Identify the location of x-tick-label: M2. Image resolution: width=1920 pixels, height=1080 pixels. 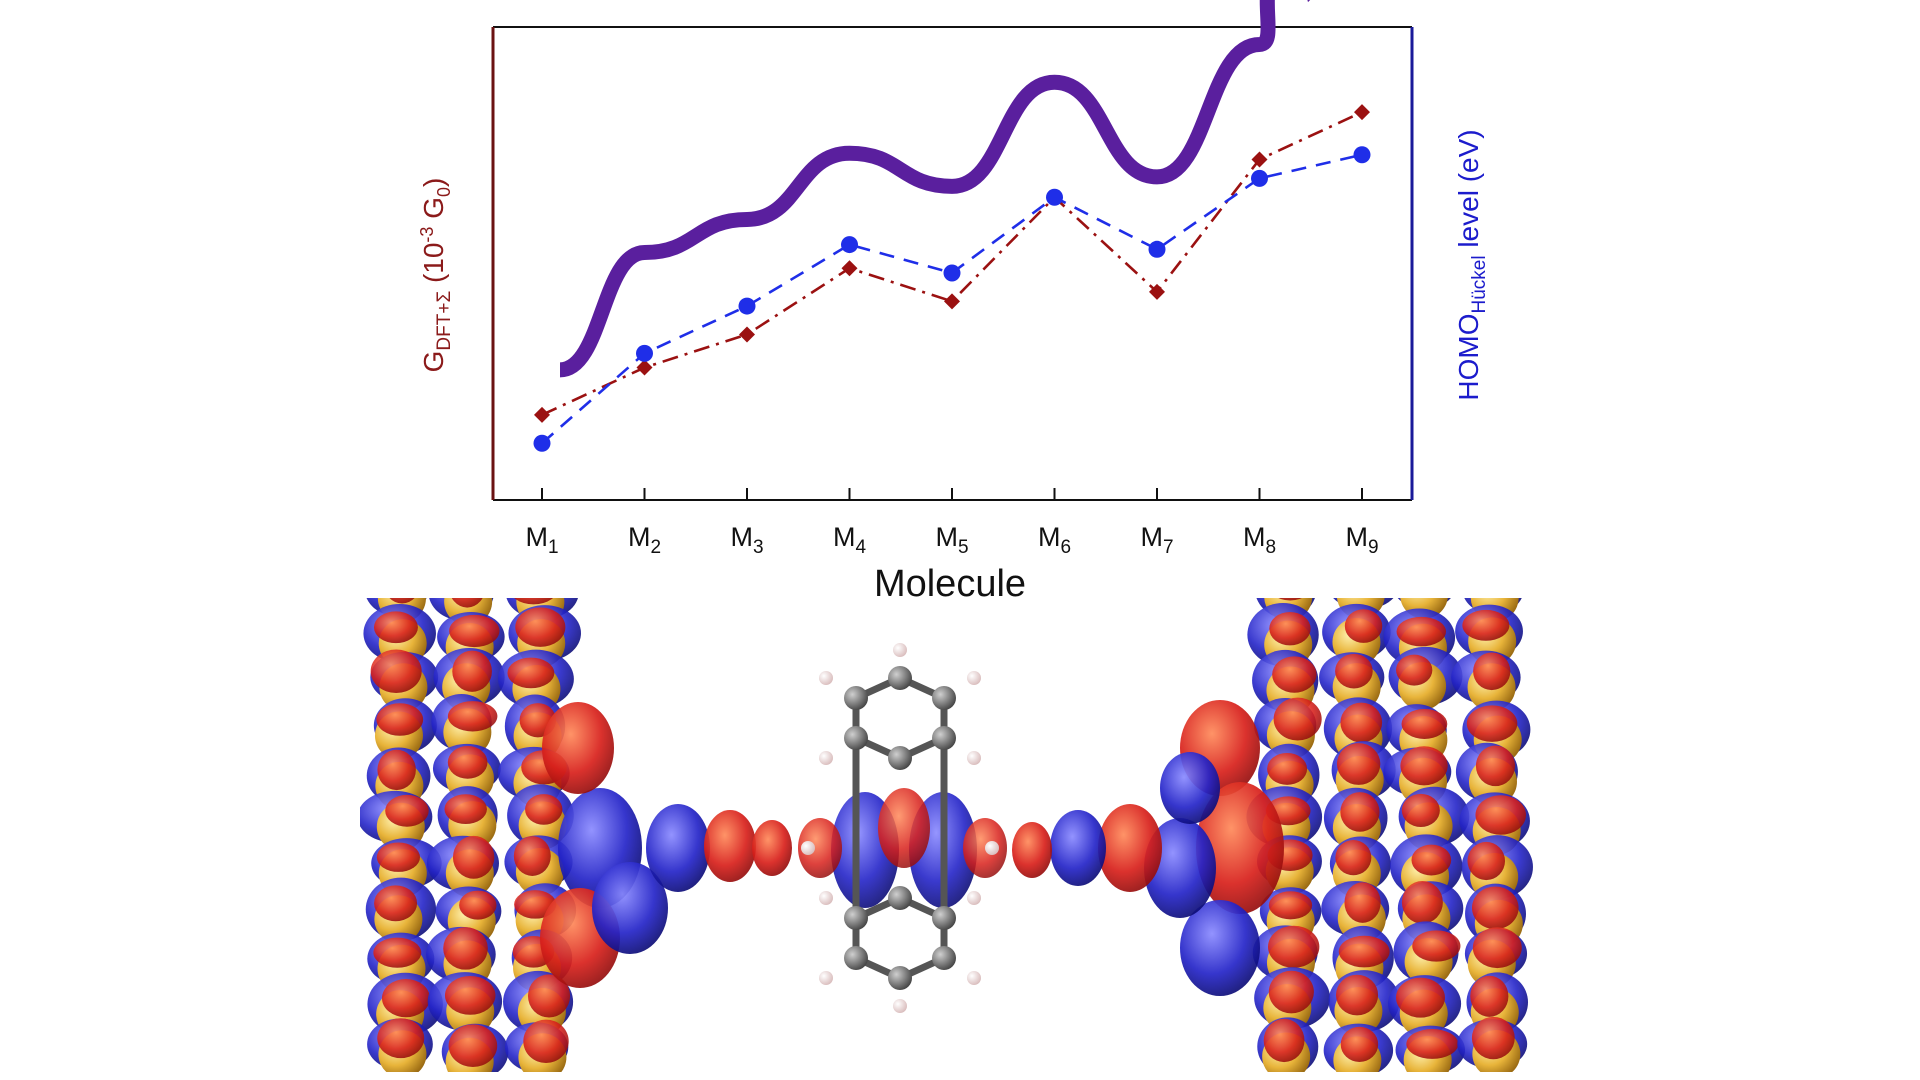
(644, 540).